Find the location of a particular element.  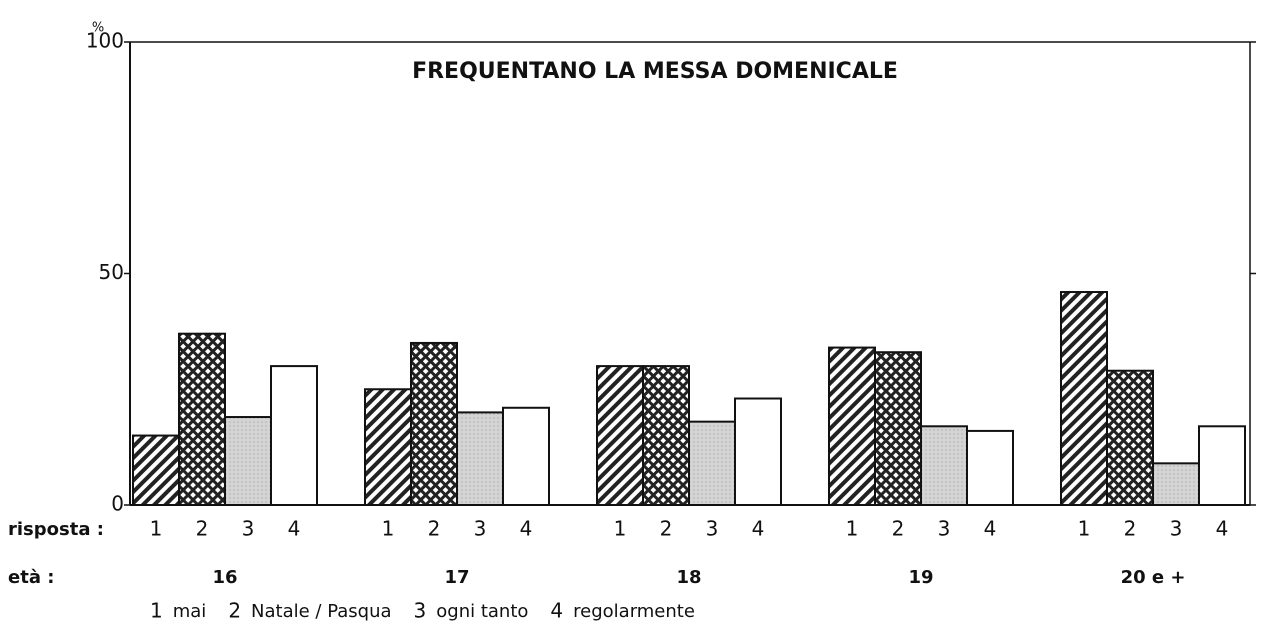

legend-label: Natale / Pasqua is located at coordinates (321, 611).